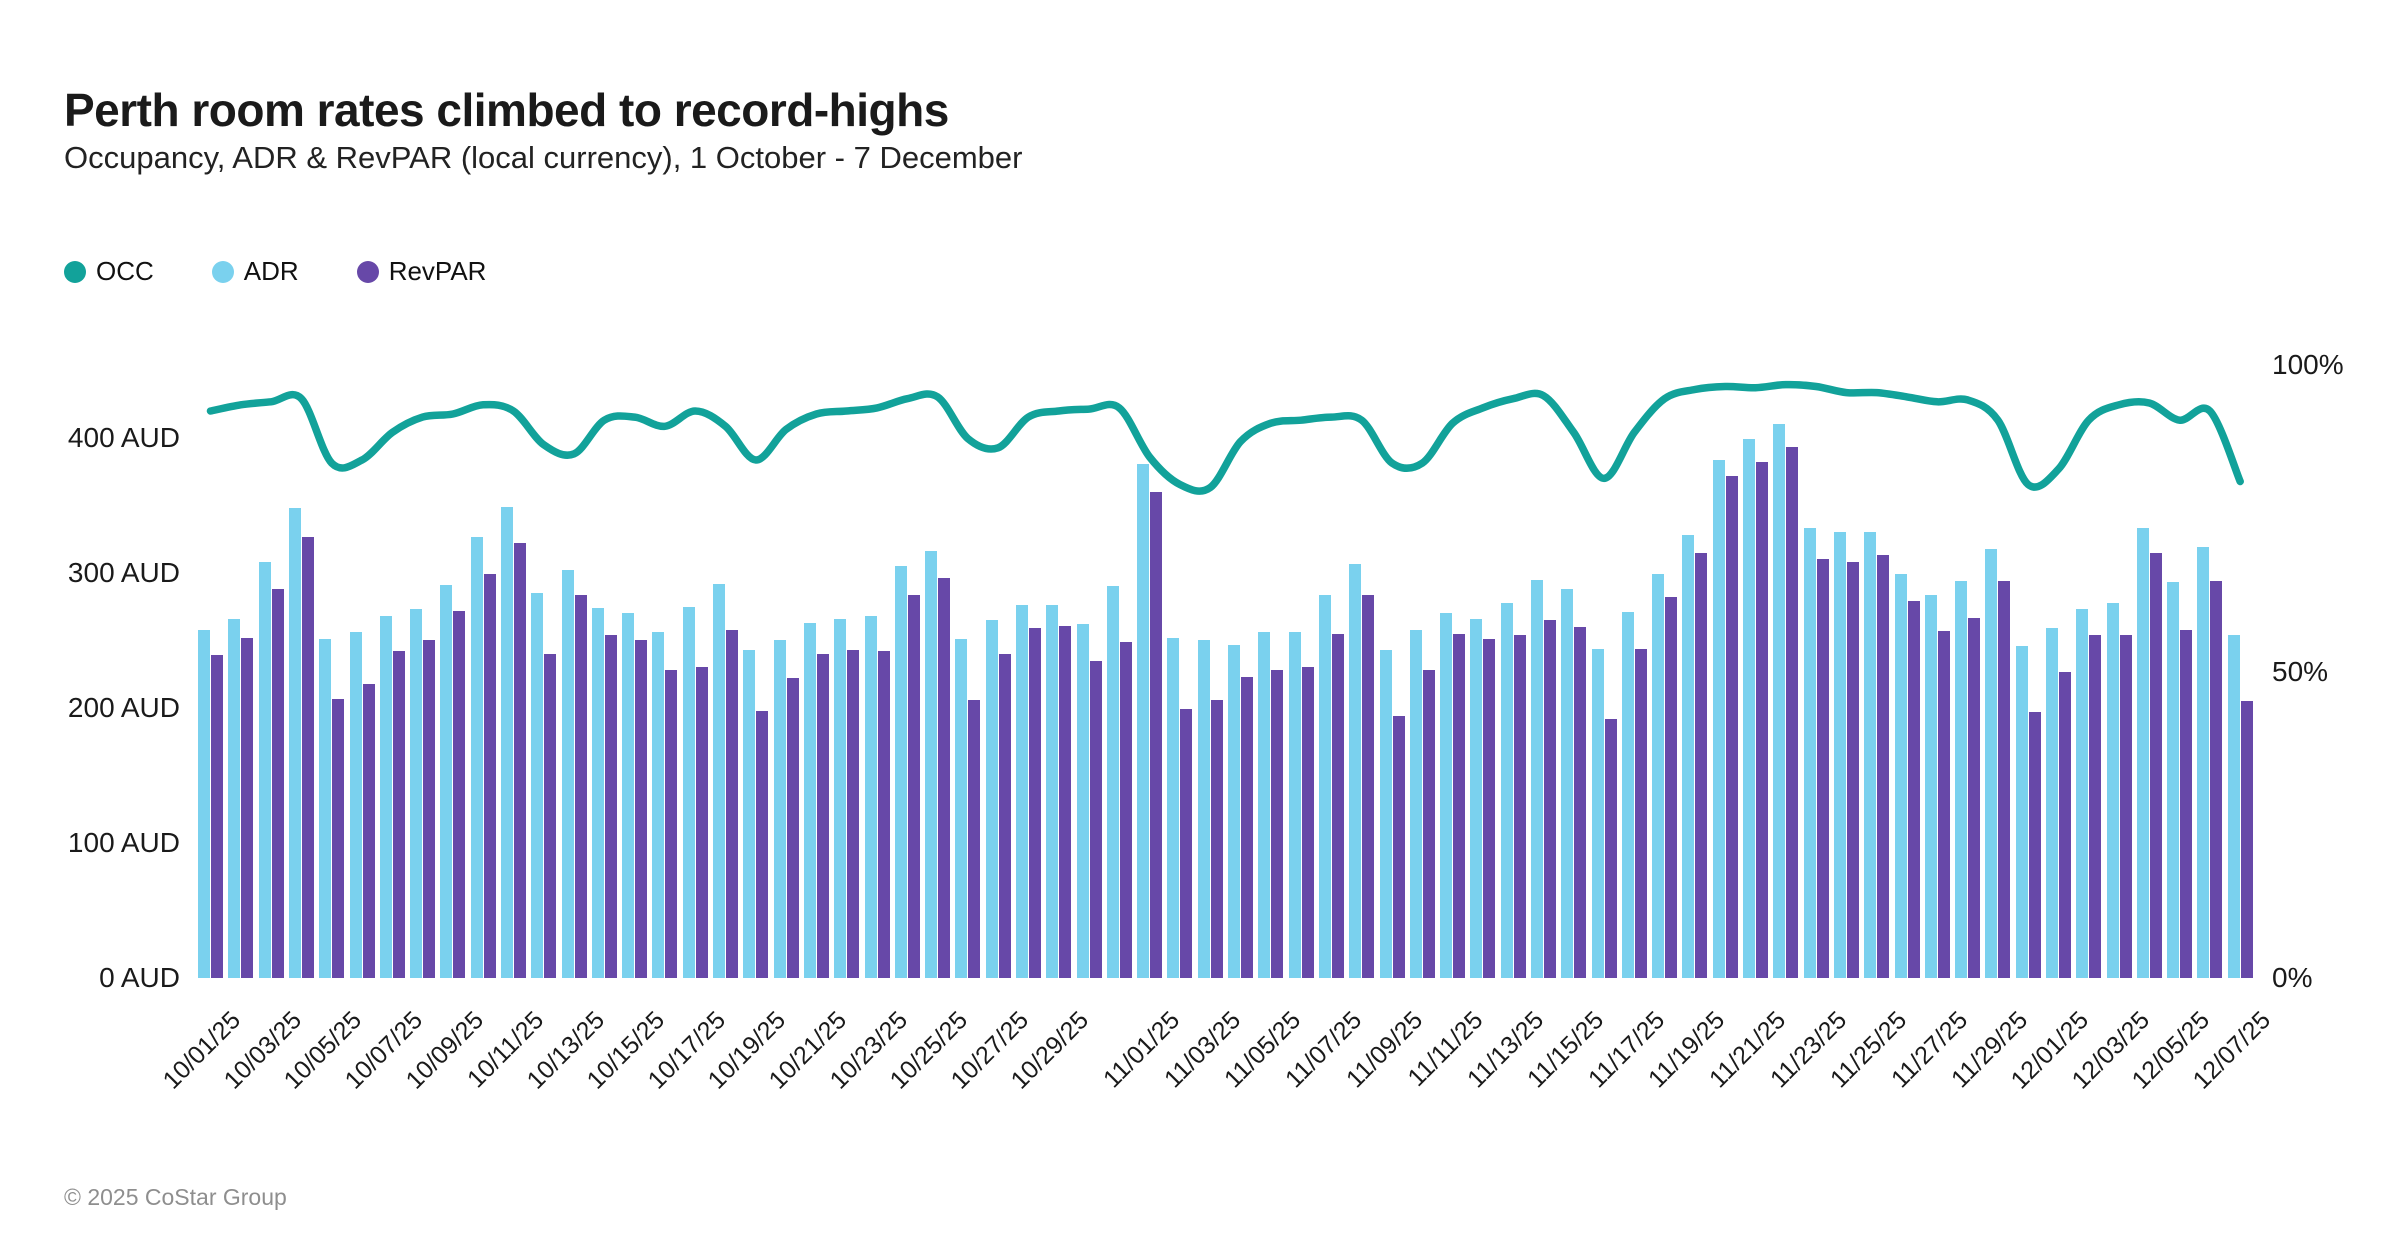 This screenshot has height=1260, width=2392. I want to click on left-axis-tick-label: 0 AUD, so click(139, 977).